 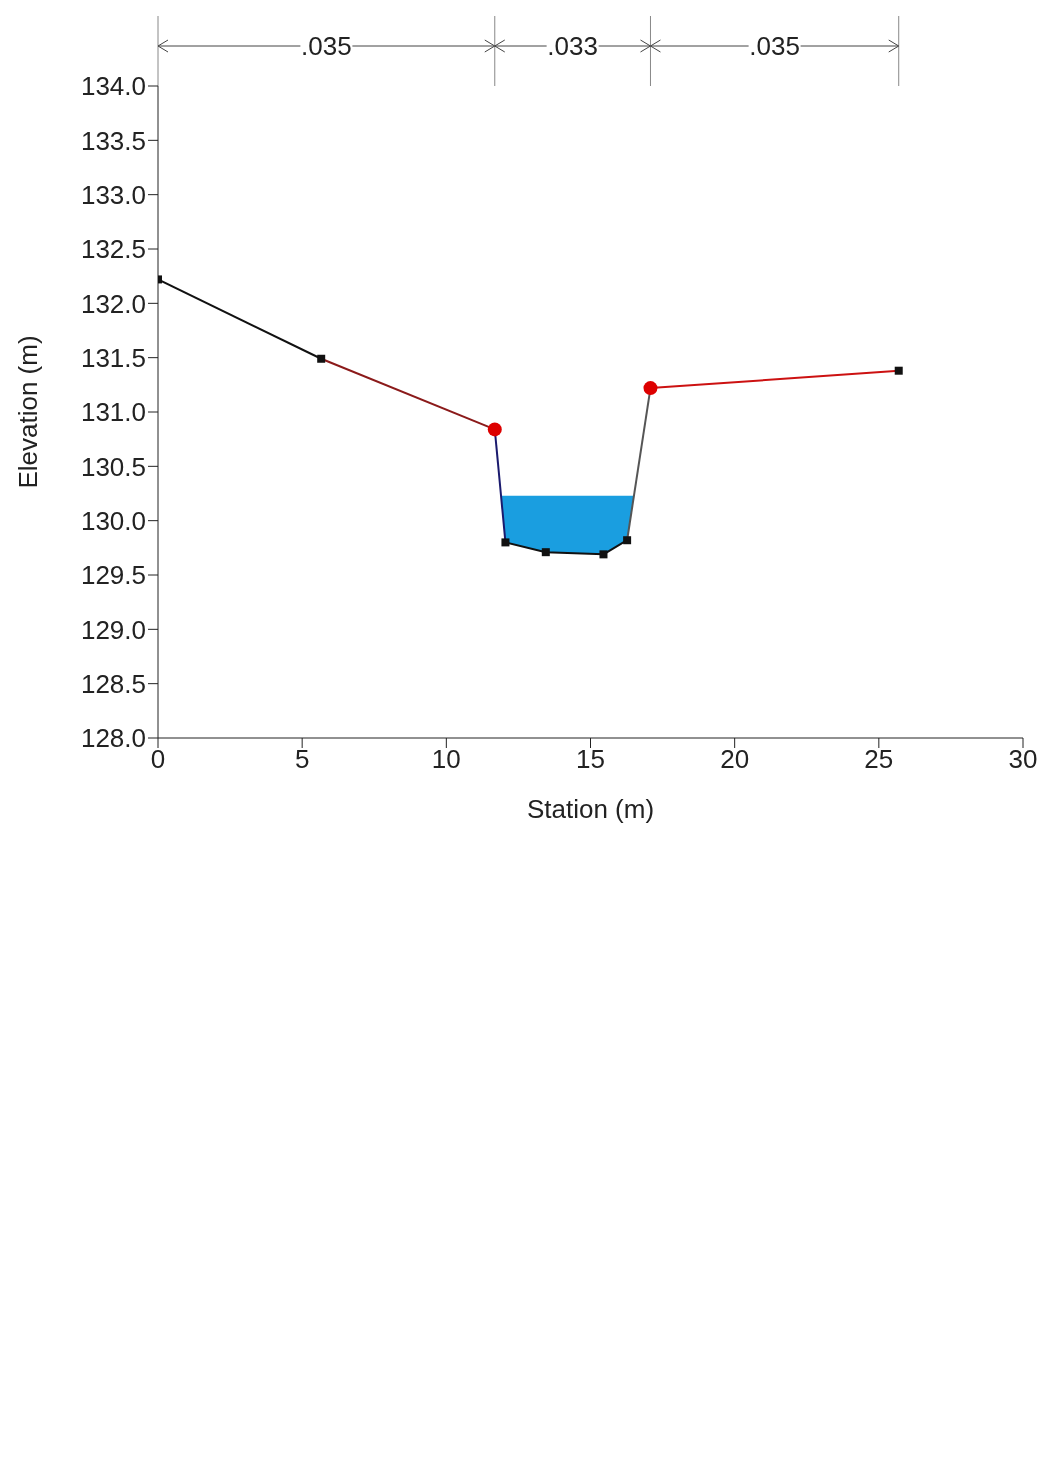 What do you see at coordinates (113, 194) in the screenshot?
I see `y-tick-label: 133.0` at bounding box center [113, 194].